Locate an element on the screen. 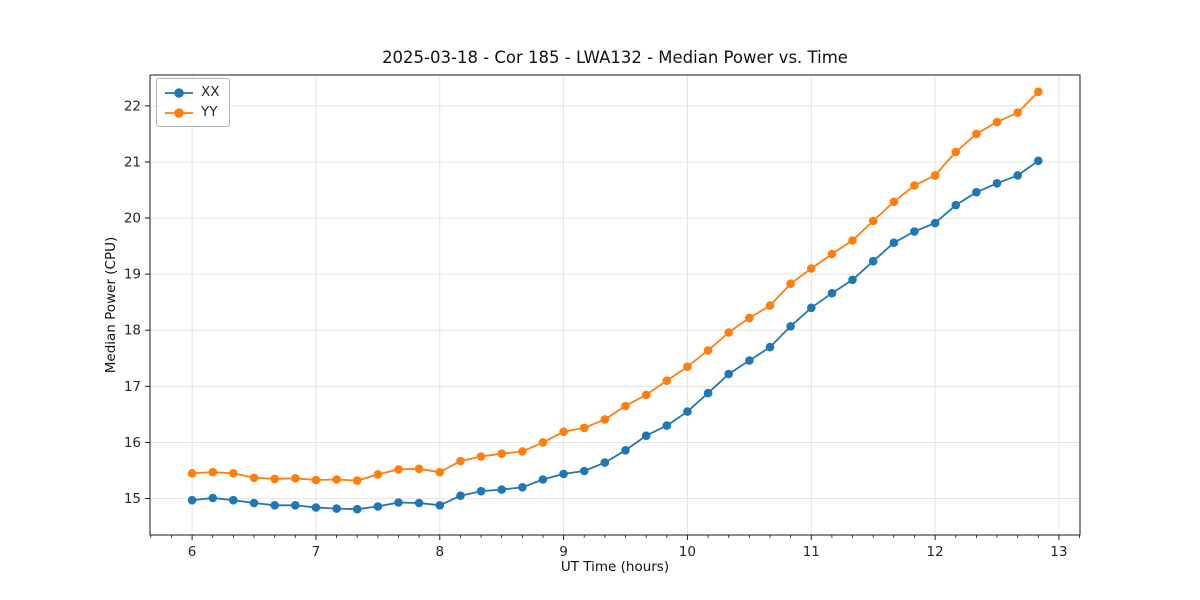 Image resolution: width=1200 pixels, height=600 pixels. y-tick-label: 20 is located at coordinates (132, 219).